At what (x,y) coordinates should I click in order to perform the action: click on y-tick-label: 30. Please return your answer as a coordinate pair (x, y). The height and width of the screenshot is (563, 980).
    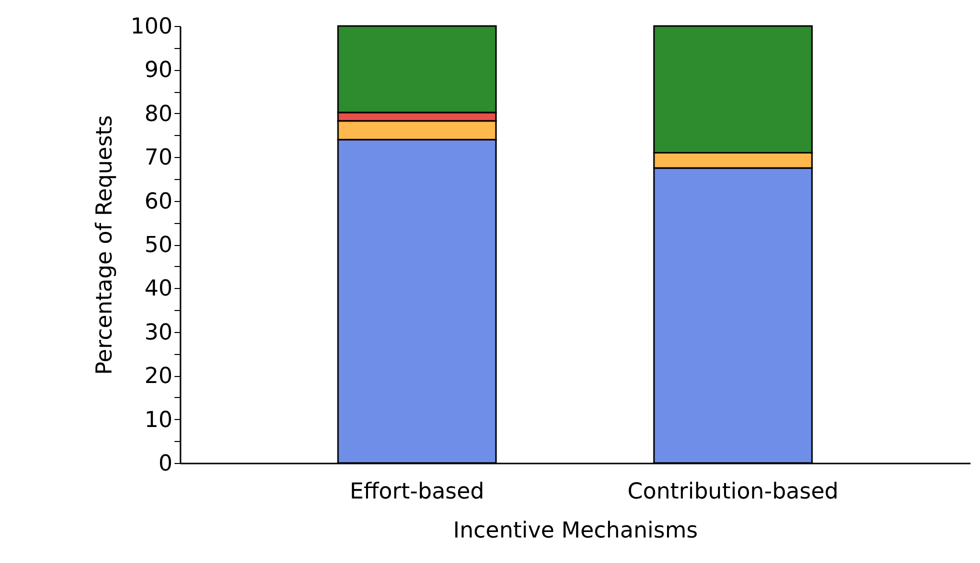
    Looking at the image, I should click on (158, 333).